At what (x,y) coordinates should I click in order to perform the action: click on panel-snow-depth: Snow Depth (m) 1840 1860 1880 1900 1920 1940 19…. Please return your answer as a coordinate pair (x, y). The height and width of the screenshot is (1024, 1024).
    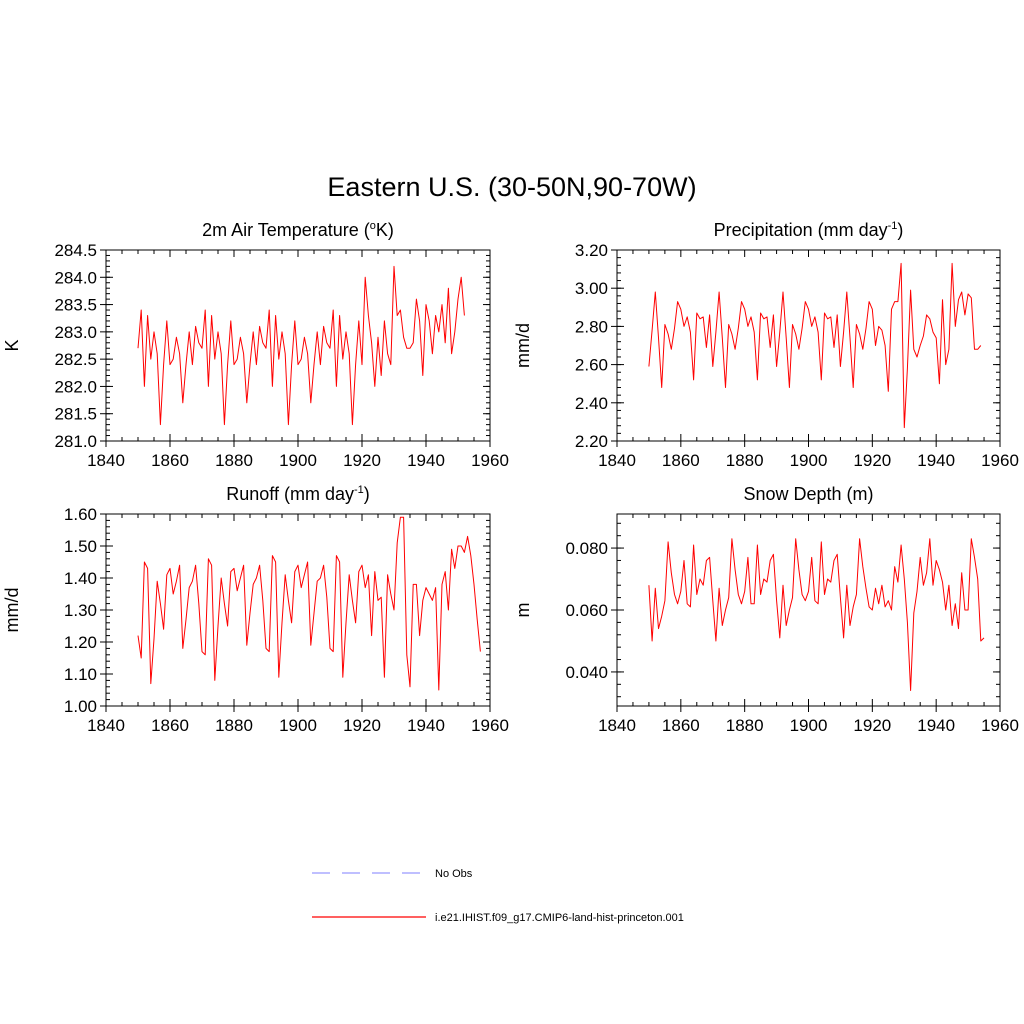
    Looking at the image, I should click on (766, 609).